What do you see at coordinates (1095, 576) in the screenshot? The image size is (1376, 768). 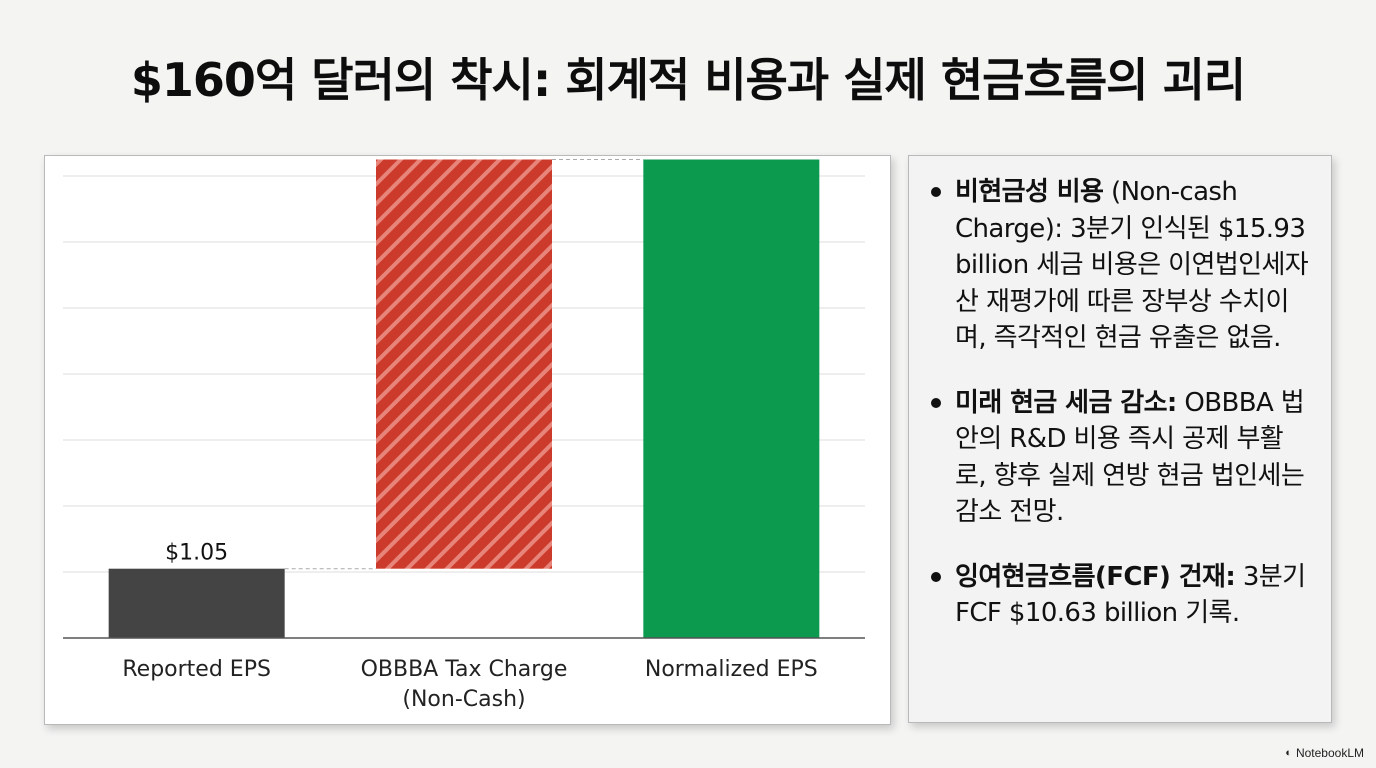 I see `note-heading: 잉여현금흐름(FCF) 건재:` at bounding box center [1095, 576].